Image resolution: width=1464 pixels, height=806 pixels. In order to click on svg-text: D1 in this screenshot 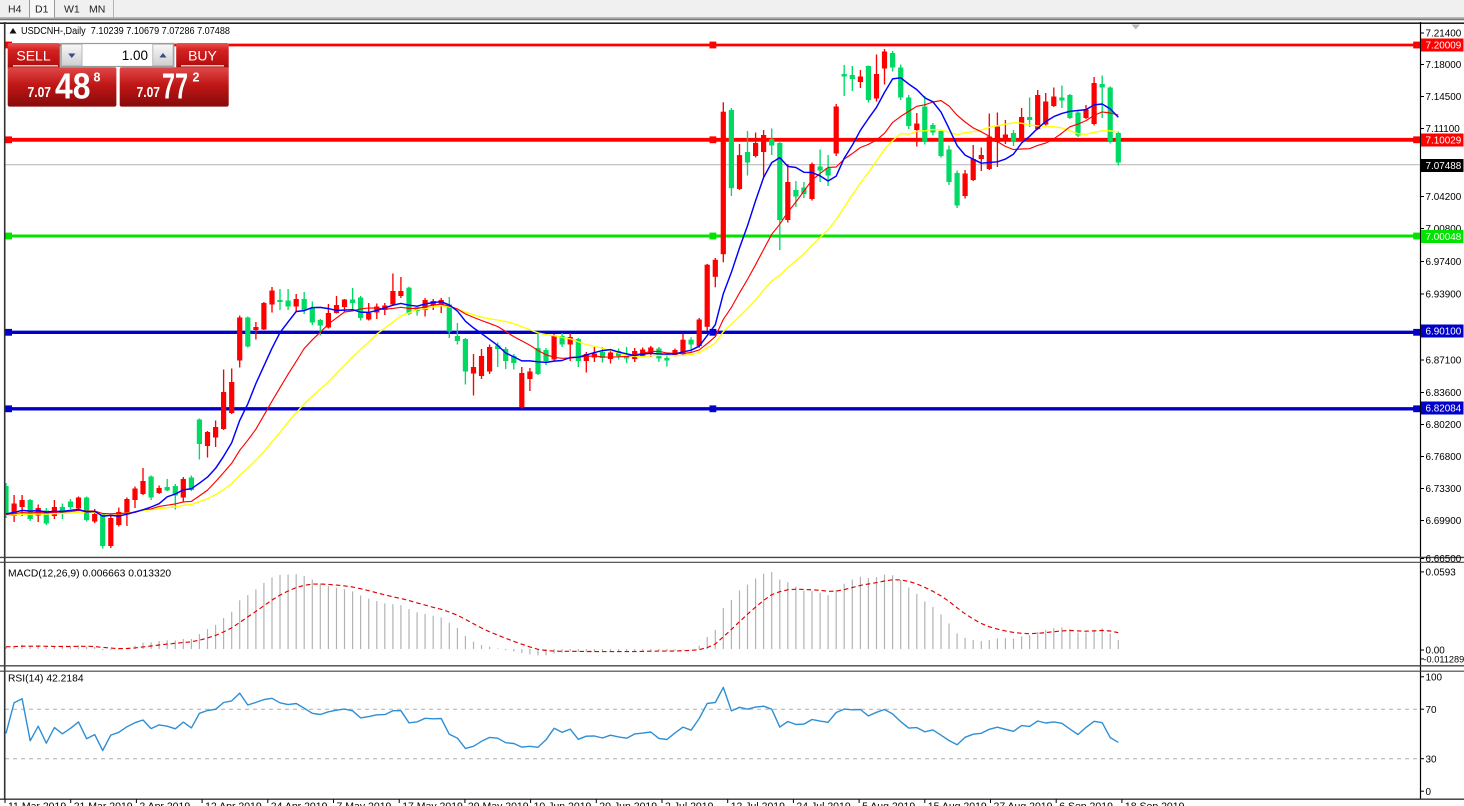, I will do `click(42, 10)`.